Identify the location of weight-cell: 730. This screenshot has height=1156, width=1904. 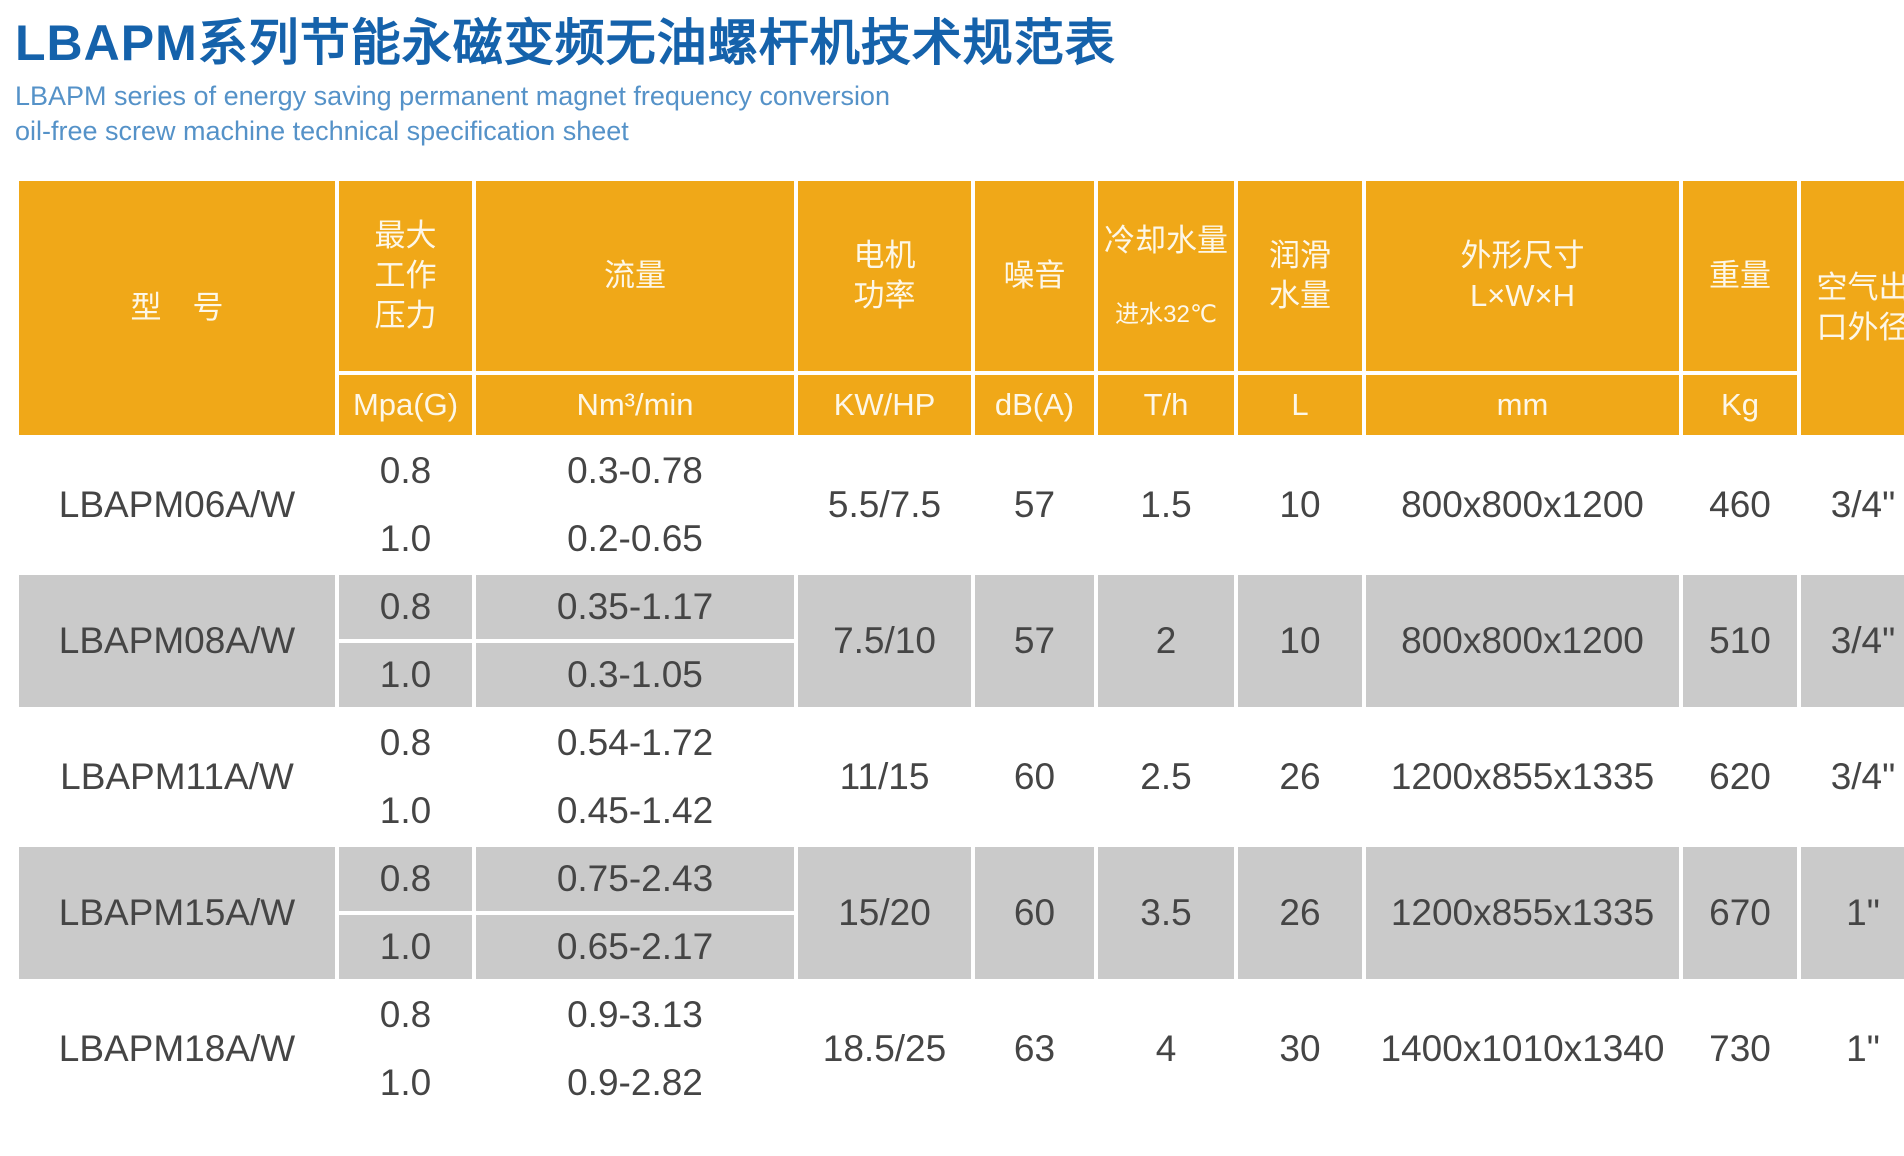
(1740, 1048).